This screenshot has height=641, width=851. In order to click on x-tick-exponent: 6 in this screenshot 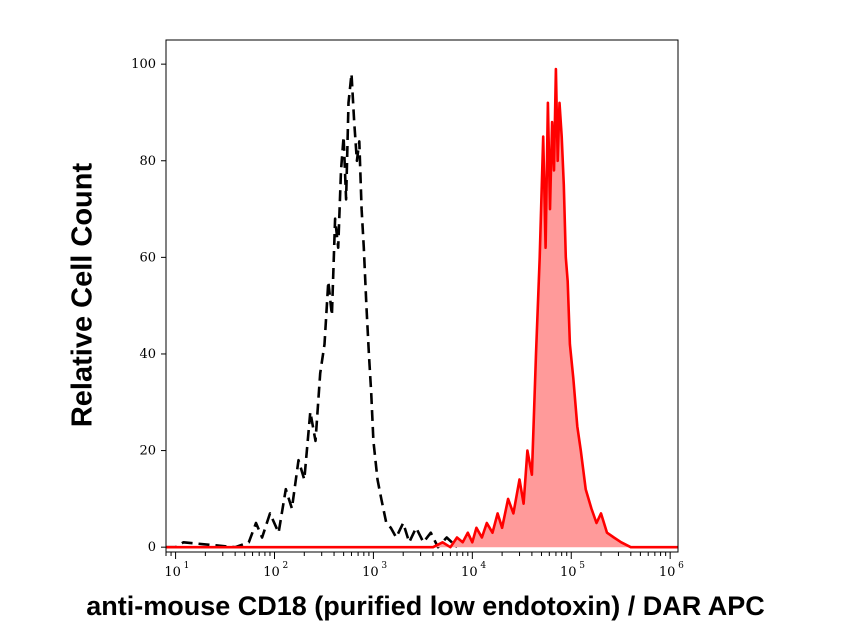, I will do `click(681, 566)`.